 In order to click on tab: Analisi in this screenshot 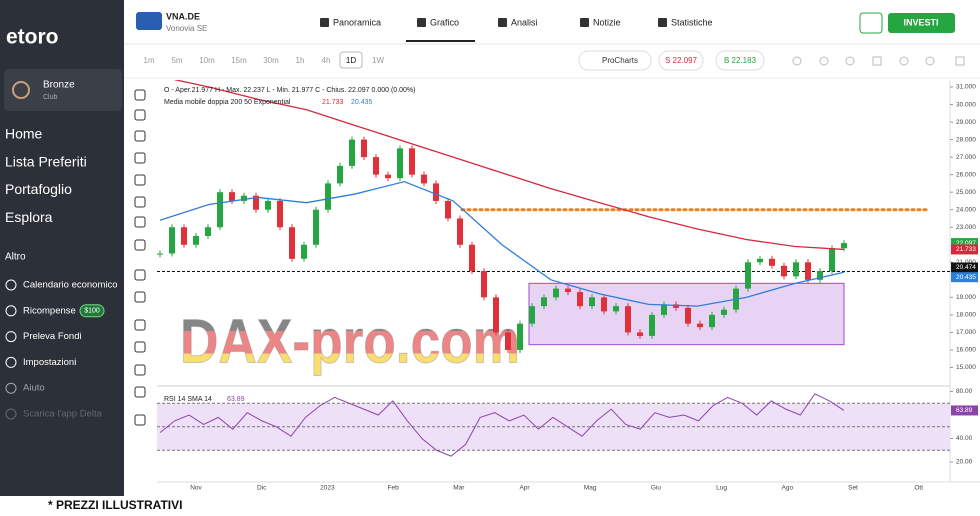, I will do `click(524, 22)`.